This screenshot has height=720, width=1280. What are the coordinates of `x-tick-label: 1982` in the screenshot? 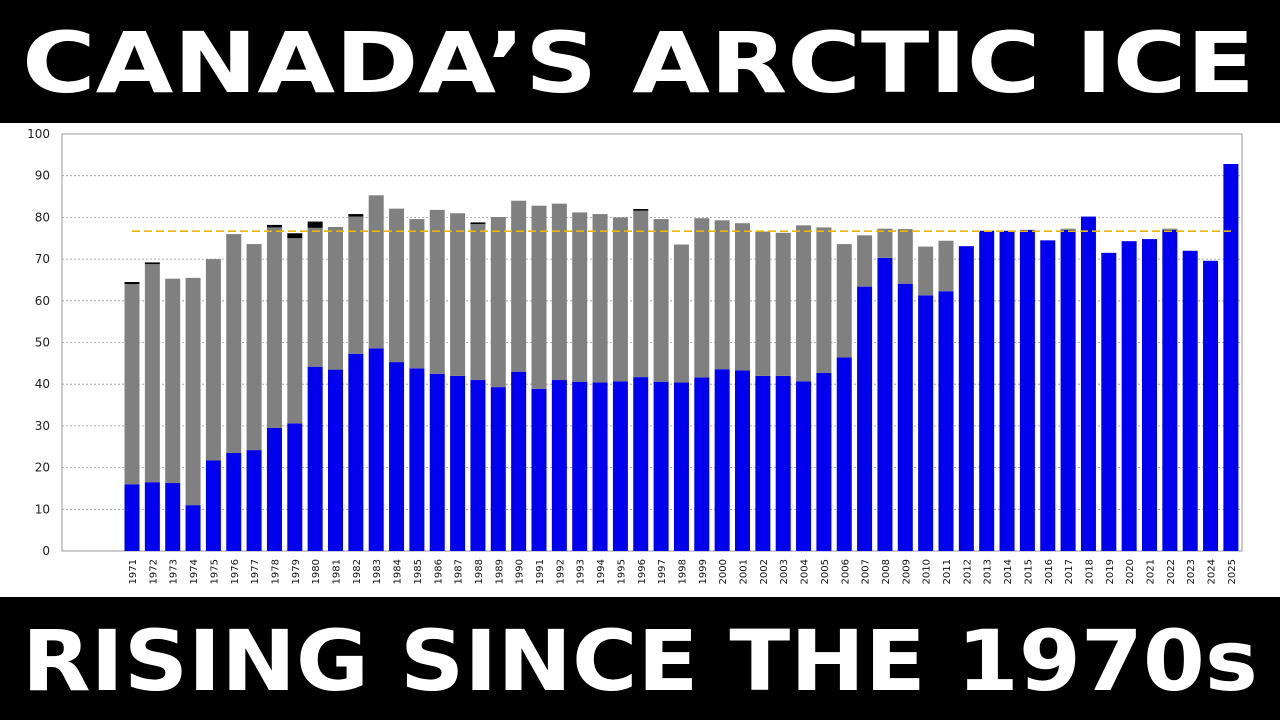 It's located at (357, 571).